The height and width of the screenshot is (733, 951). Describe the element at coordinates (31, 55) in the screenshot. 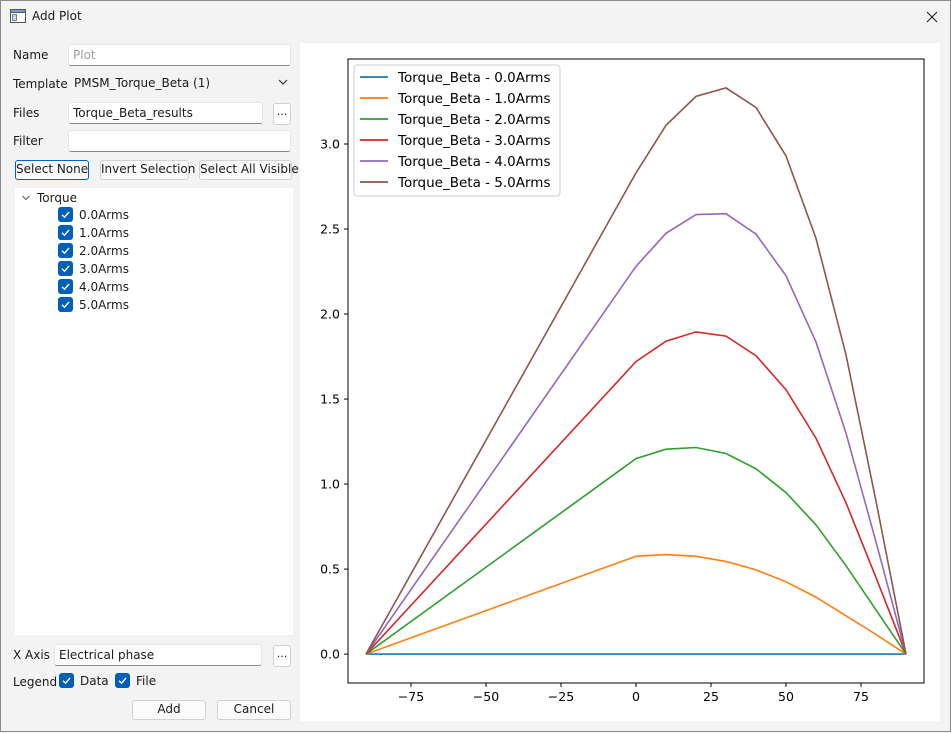

I see `name-label: Name` at that location.